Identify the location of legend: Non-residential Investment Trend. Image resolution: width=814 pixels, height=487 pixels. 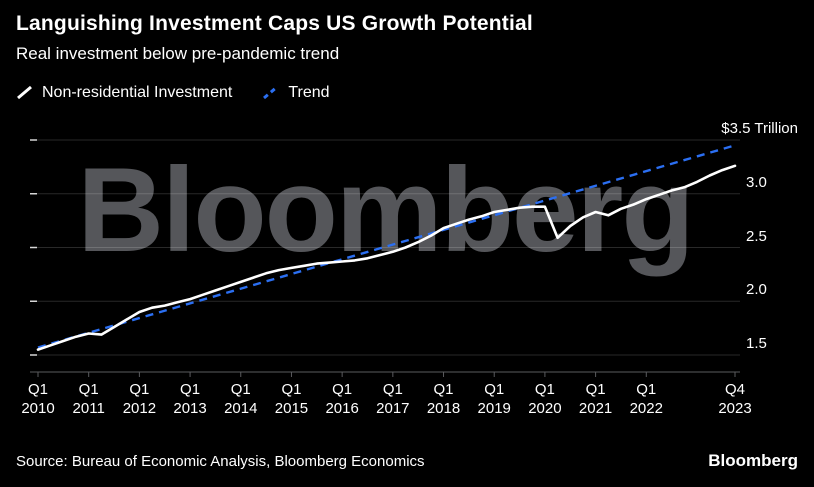
(173, 93).